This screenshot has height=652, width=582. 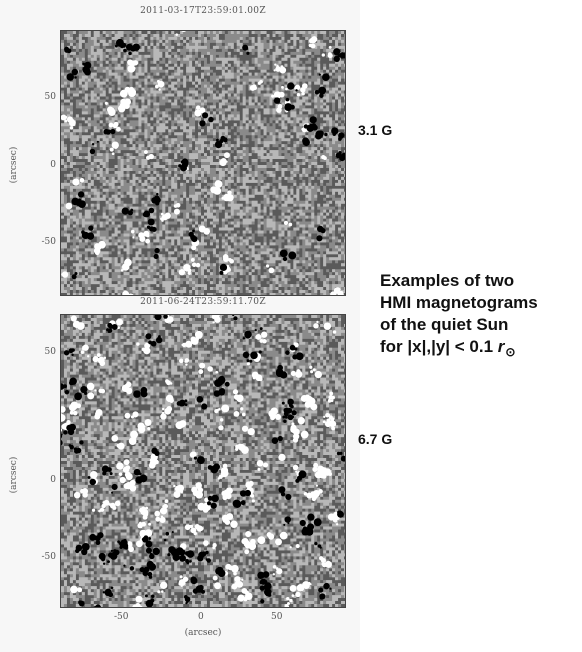 What do you see at coordinates (277, 617) in the screenshot?
I see `xtick-50: 50` at bounding box center [277, 617].